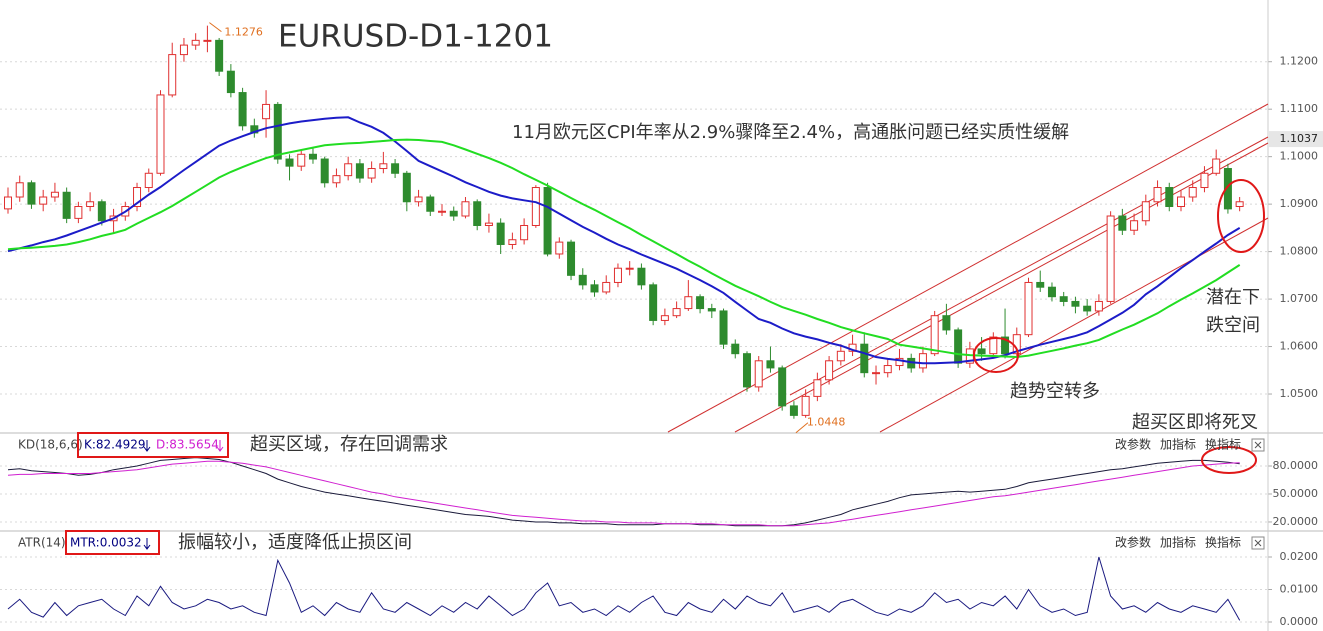  I want to click on y-tick-label: 1.0500, so click(1299, 393).